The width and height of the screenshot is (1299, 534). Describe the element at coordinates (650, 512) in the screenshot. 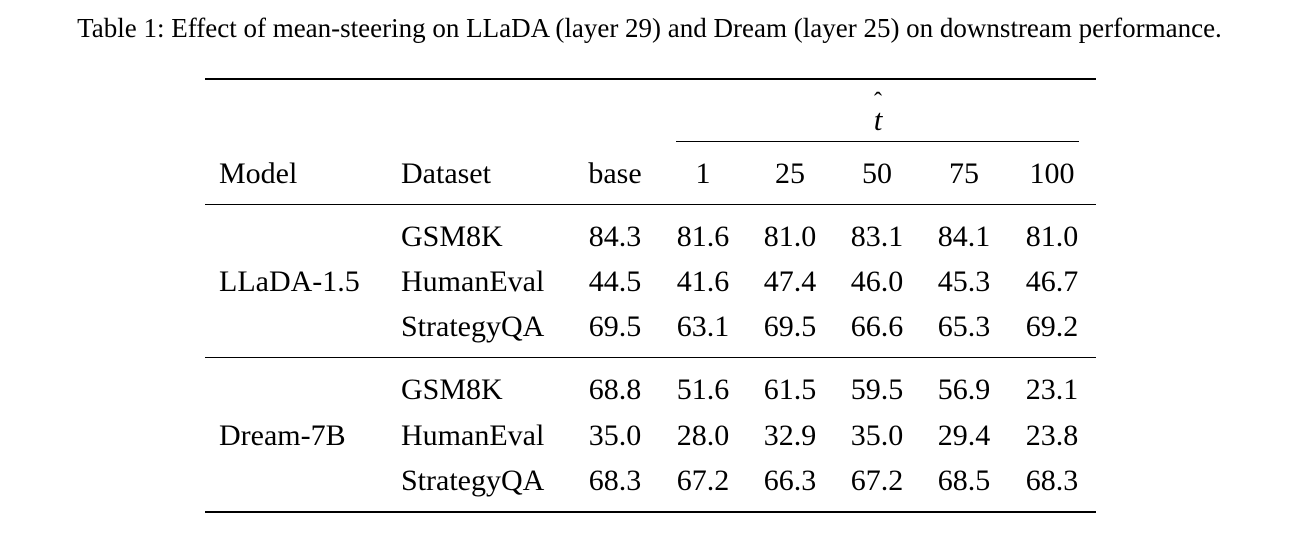

I see `bottom-rule` at that location.